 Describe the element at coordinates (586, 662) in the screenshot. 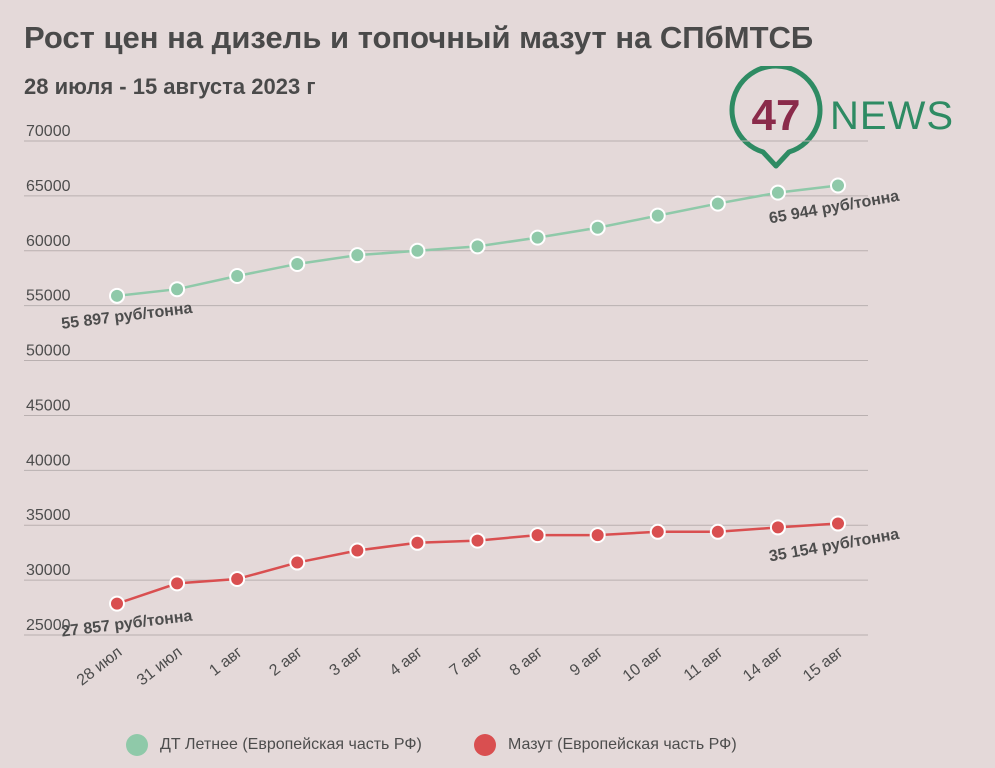

I see `x-tick-label: 9 авг` at that location.